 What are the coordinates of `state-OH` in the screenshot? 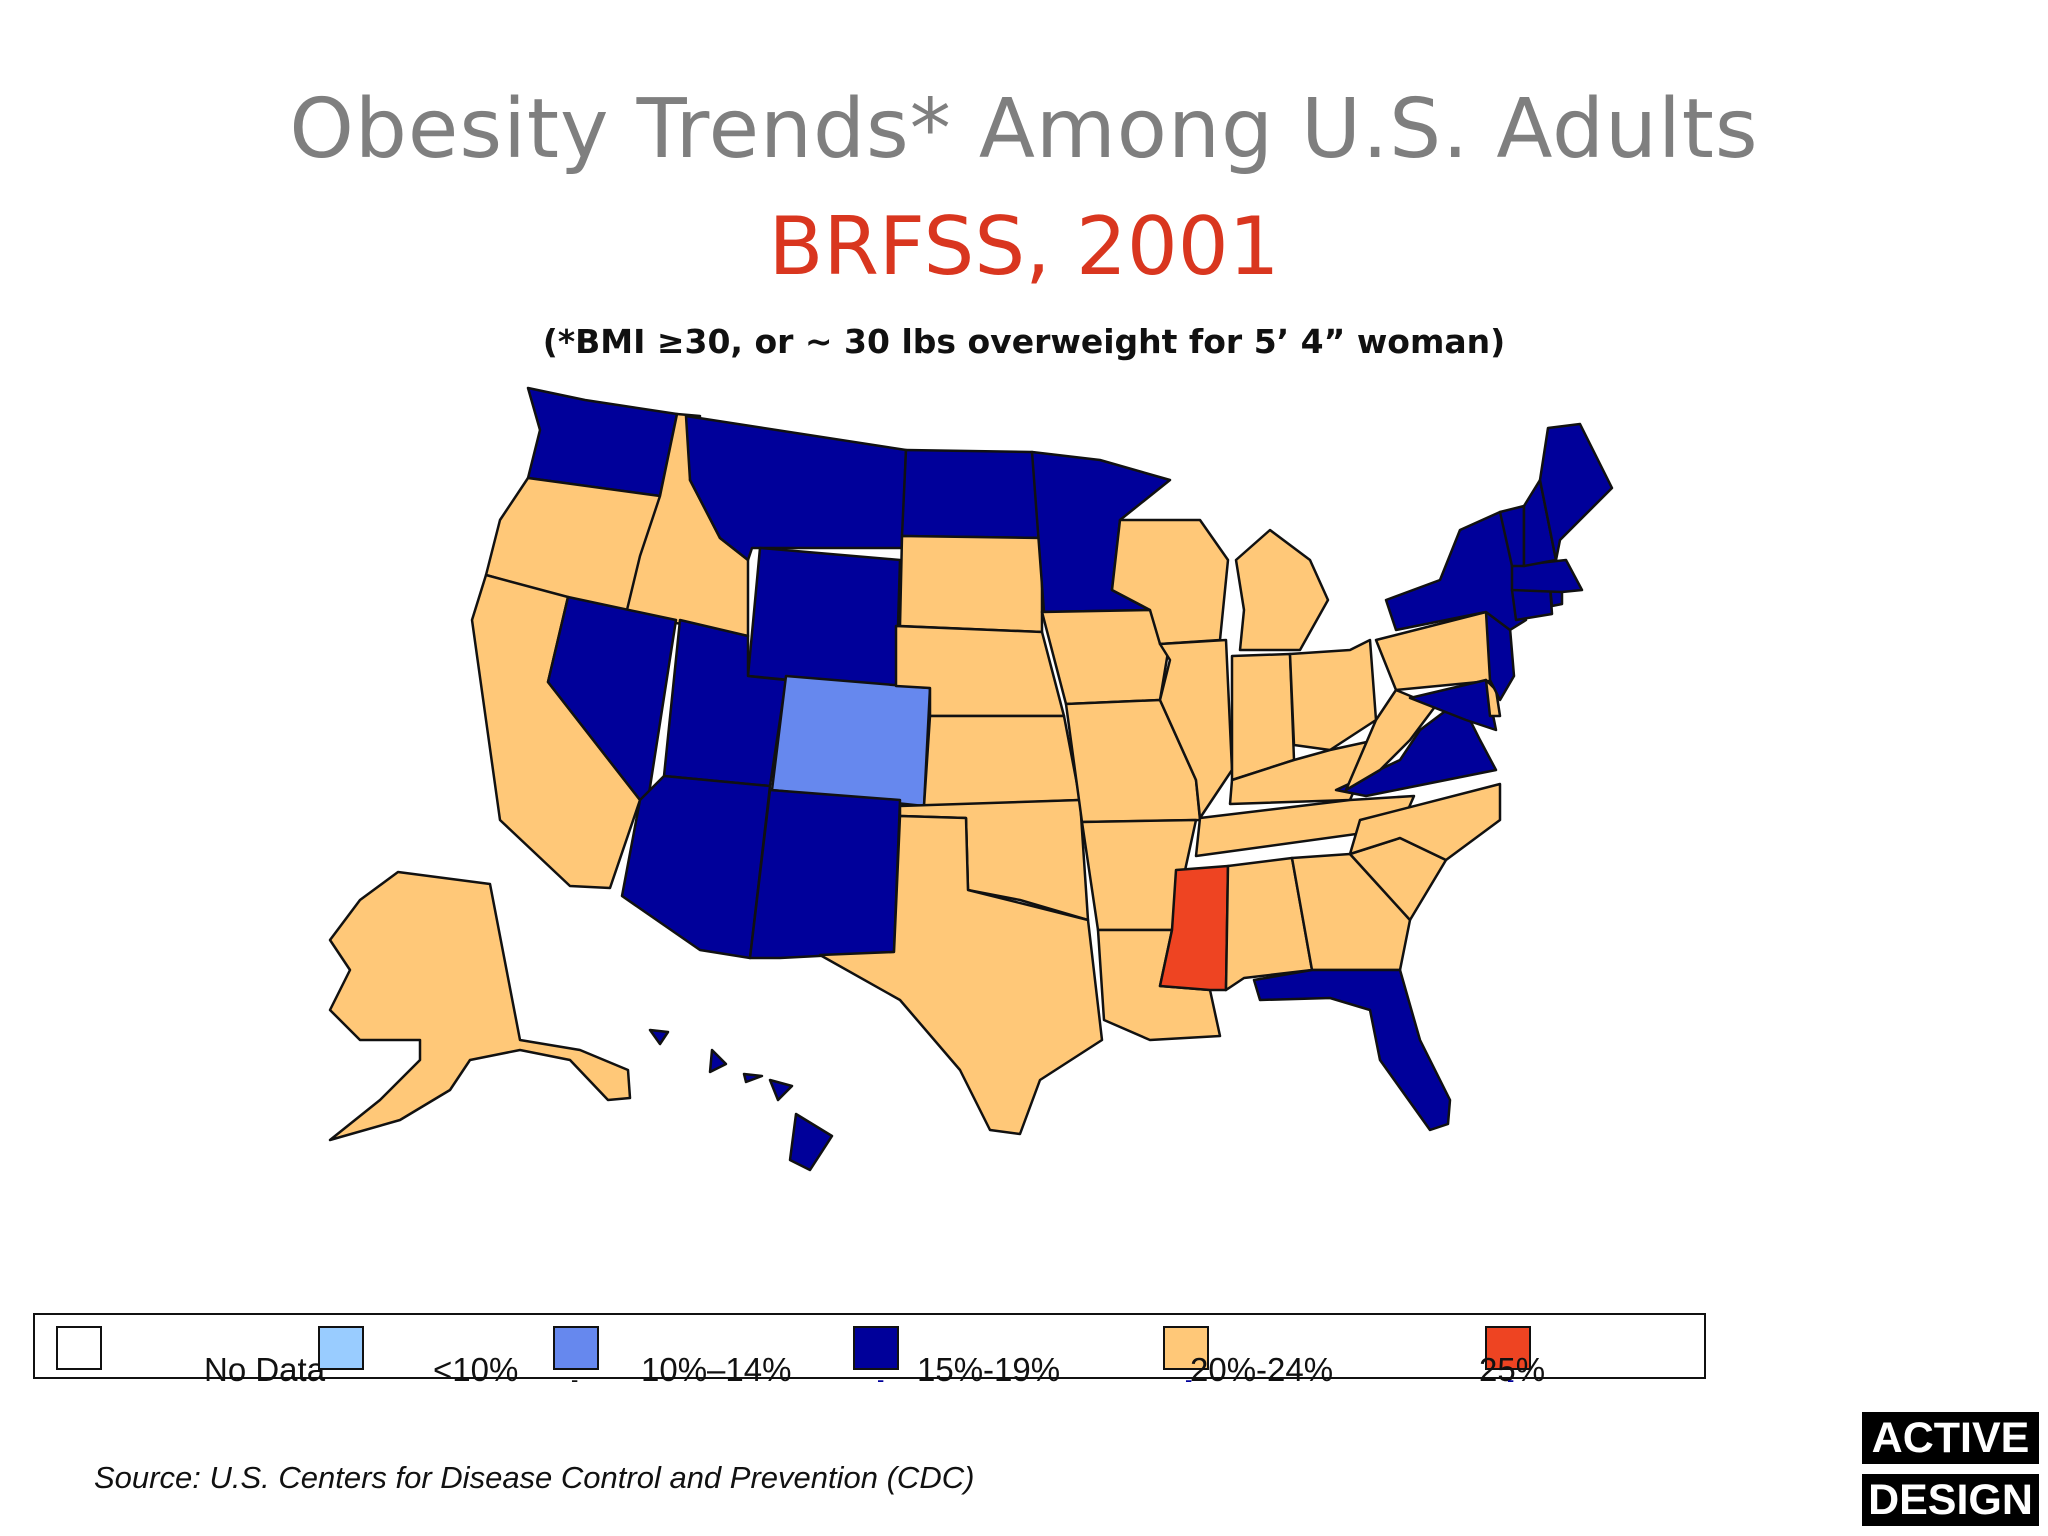 It's located at (1333, 695).